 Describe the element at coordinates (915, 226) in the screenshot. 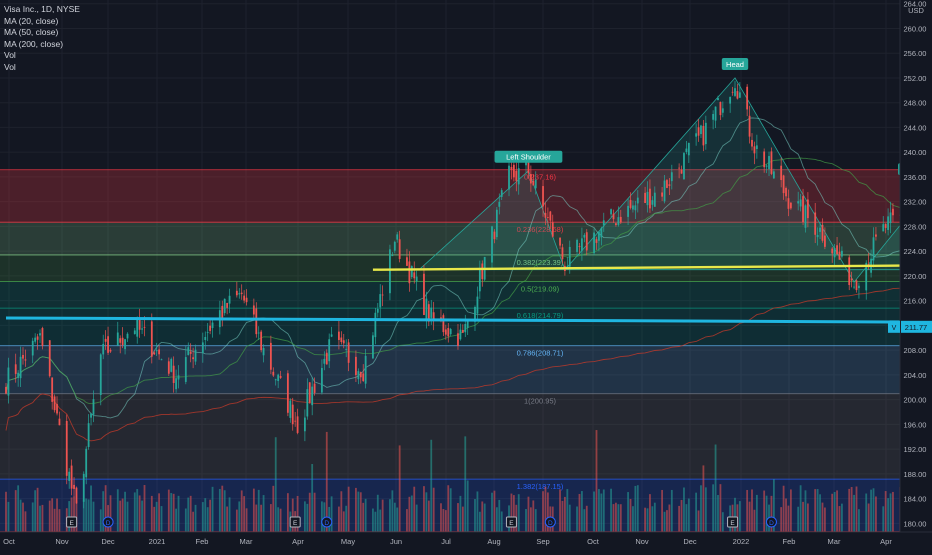

I see `y-tick-label: 228.00` at that location.